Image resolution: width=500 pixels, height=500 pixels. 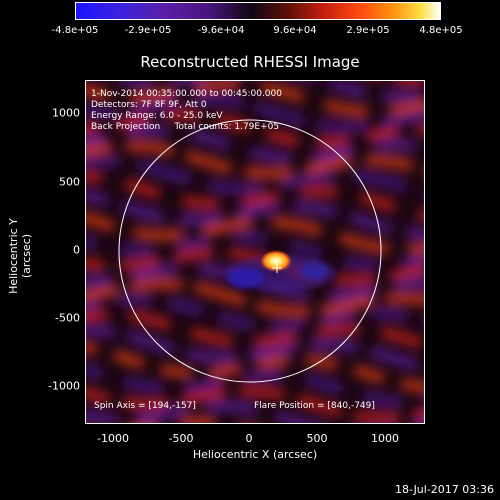 I want to click on image-title: Reconstructed RHESSI Image, so click(x=250, y=62).